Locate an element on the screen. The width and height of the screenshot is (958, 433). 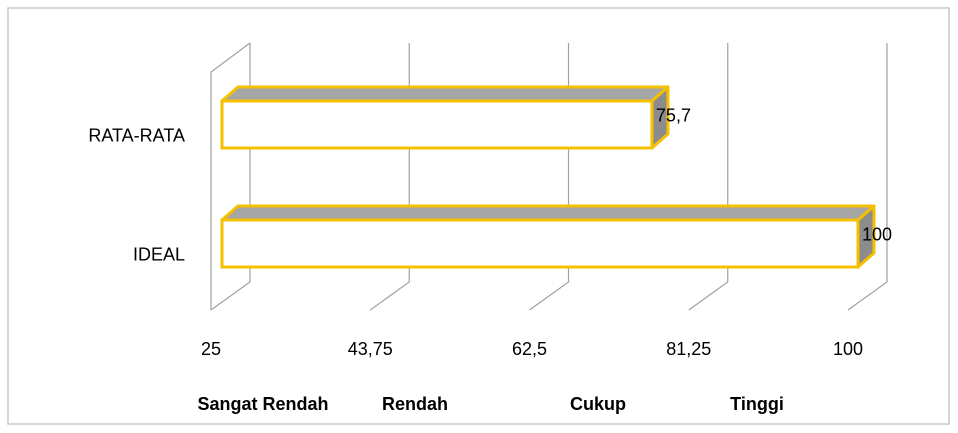
range-label: Rendah is located at coordinates (415, 404).